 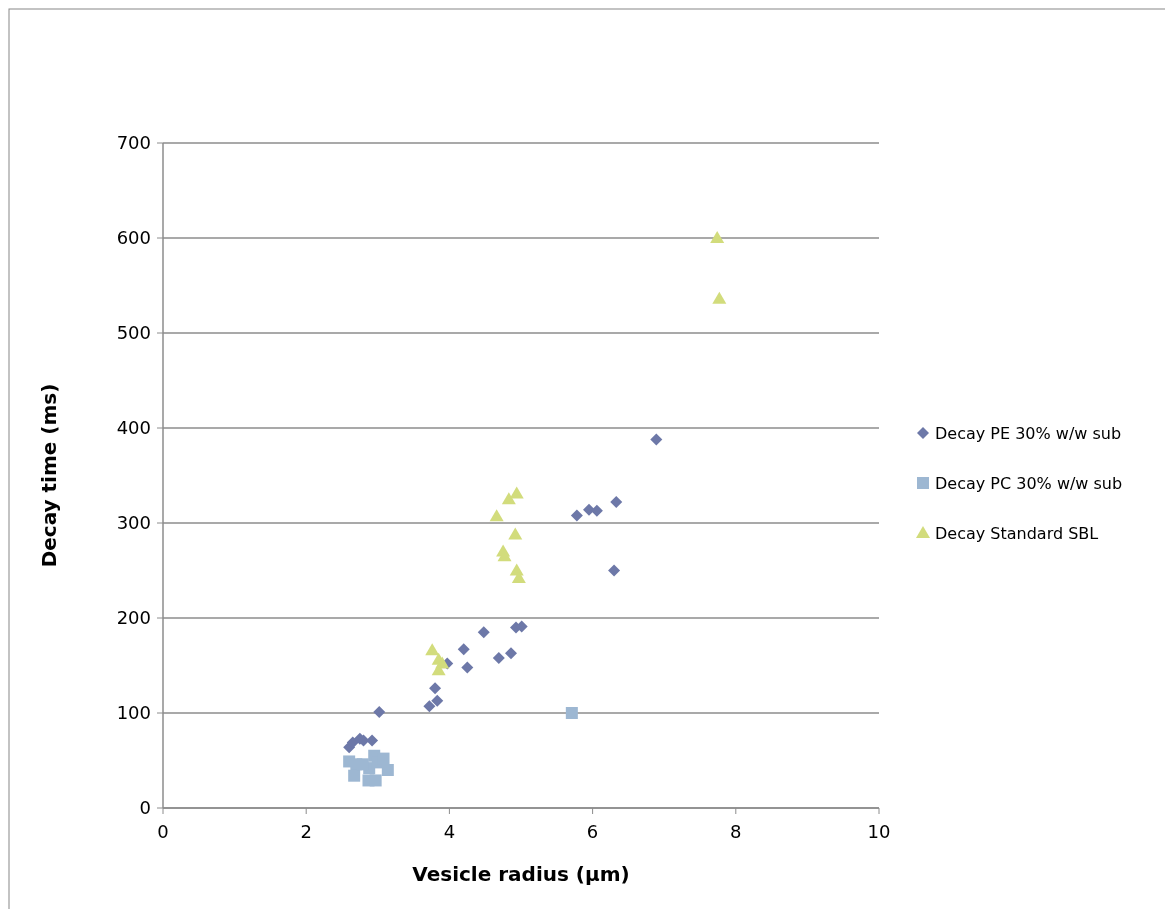 What do you see at coordinates (1017, 533) in the screenshot?
I see `legend-label: Decay Standard SBL` at bounding box center [1017, 533].